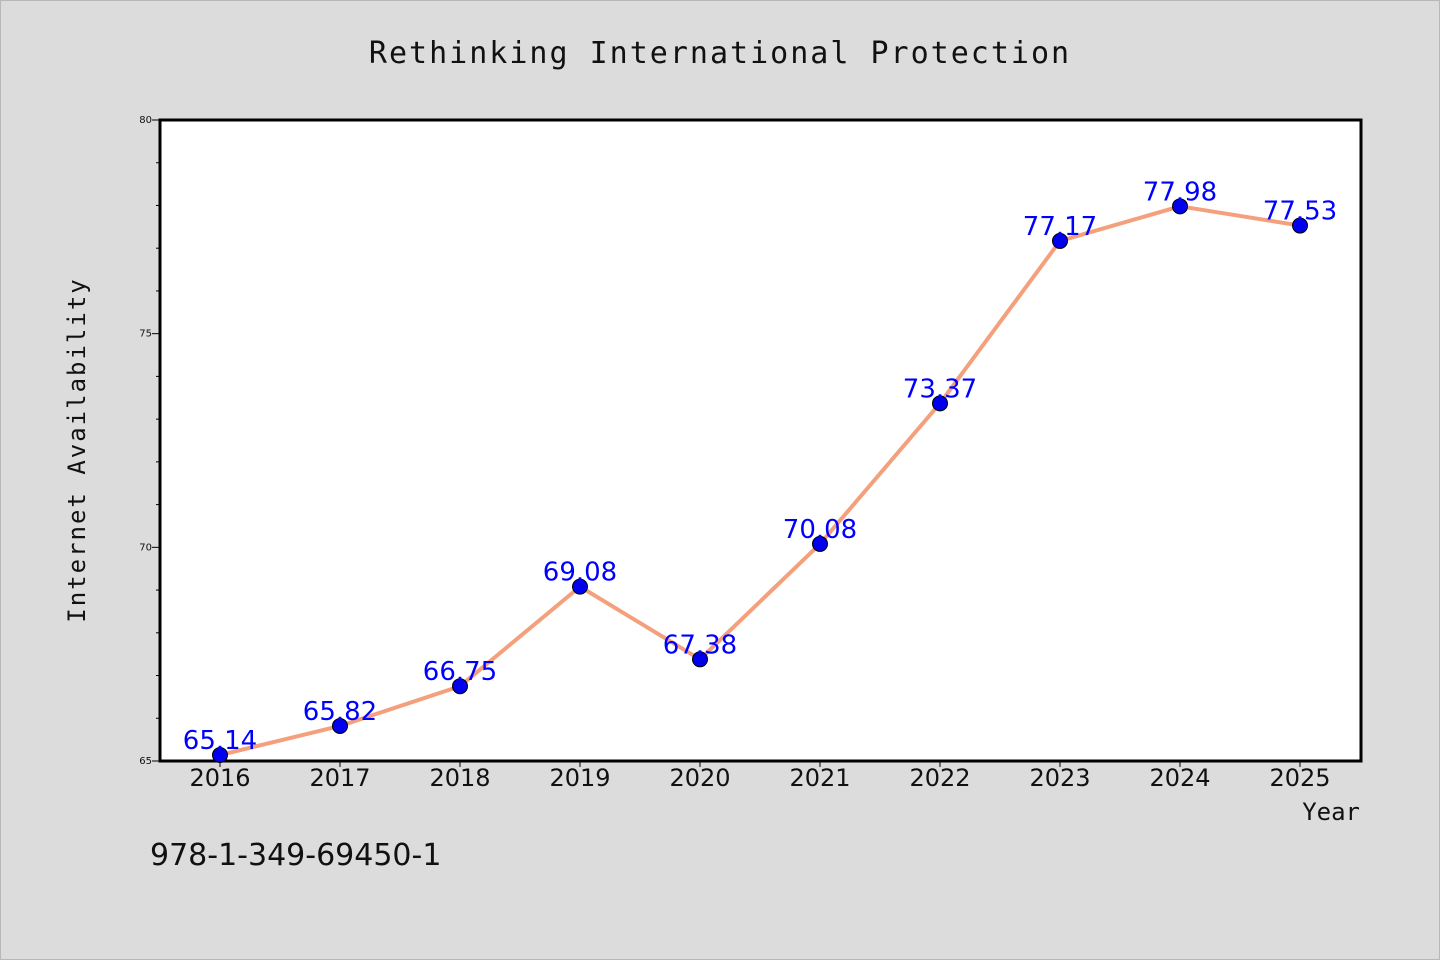 The width and height of the screenshot is (1440, 960). I want to click on y-tick-label: 80, so click(145, 120).